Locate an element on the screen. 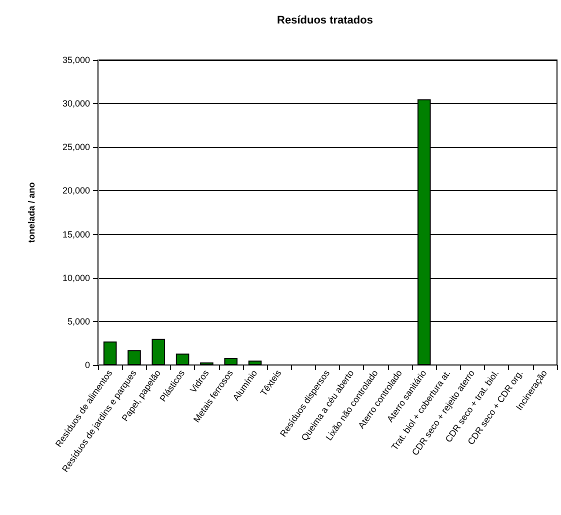 Image resolution: width=561 pixels, height=515 pixels. y-tick-label: 0 is located at coordinates (87, 365).